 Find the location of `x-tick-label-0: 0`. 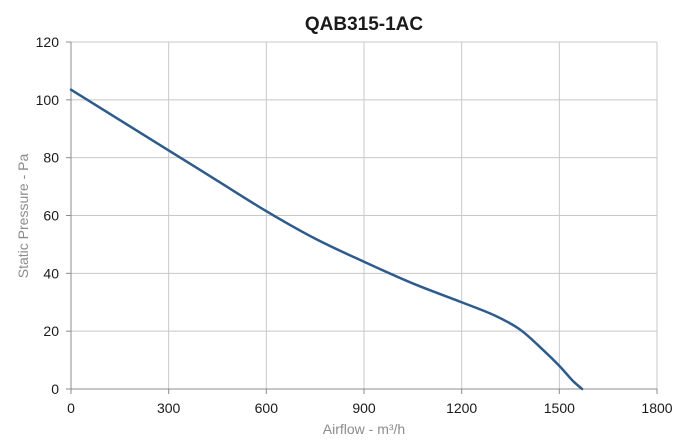

x-tick-label-0: 0 is located at coordinates (71, 408).